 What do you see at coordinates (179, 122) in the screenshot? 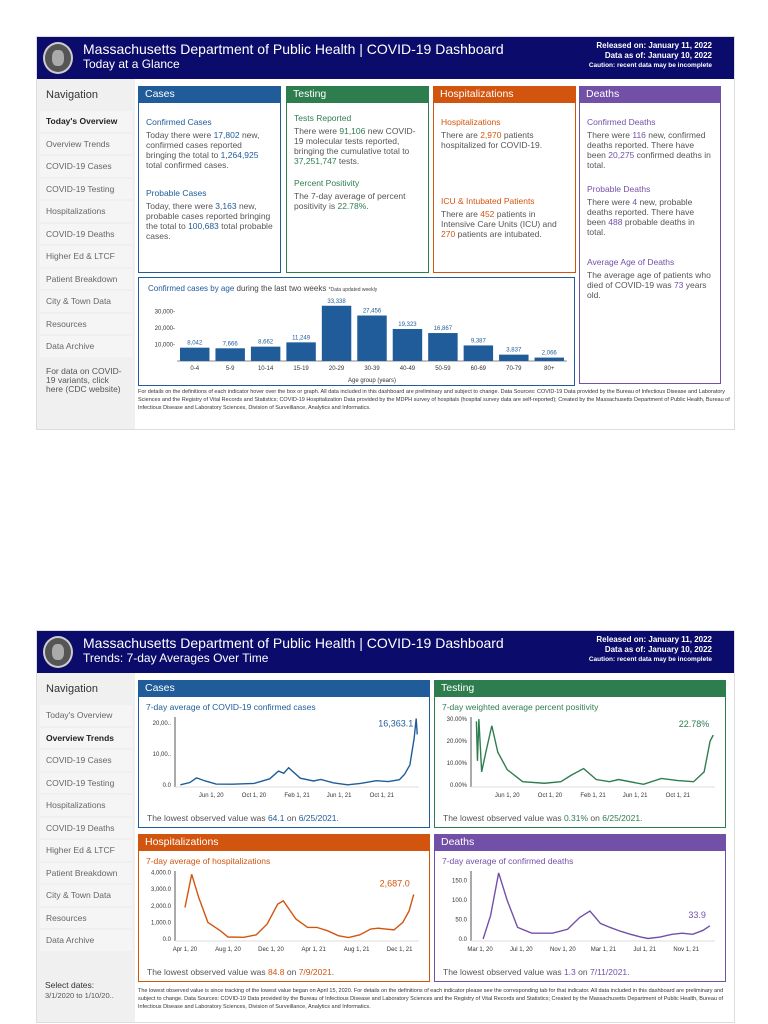
I see `confirmed-cases-heading: Confirmed Cases` at bounding box center [179, 122].